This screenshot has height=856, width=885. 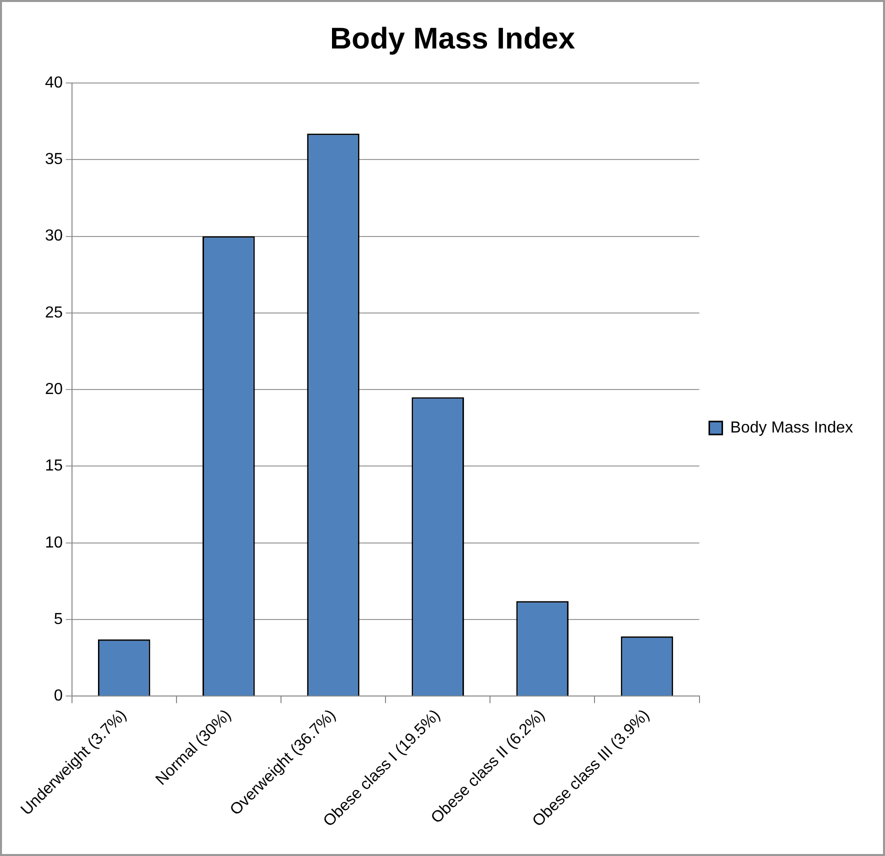 What do you see at coordinates (54, 313) in the screenshot?
I see `y-tick-label: 25` at bounding box center [54, 313].